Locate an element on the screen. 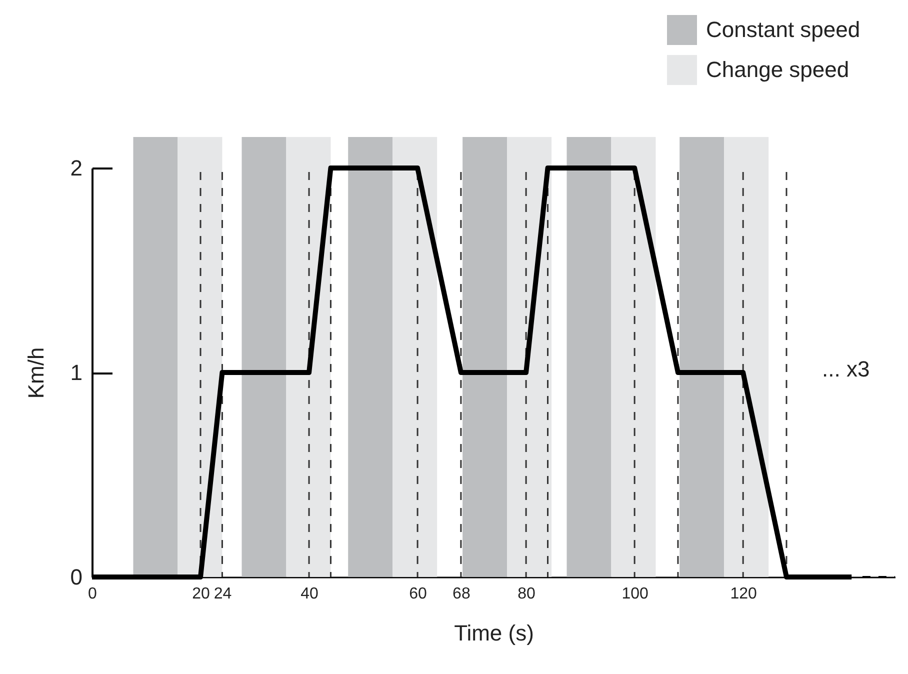 The width and height of the screenshot is (908, 674). x-tick-label: 60 is located at coordinates (418, 594).